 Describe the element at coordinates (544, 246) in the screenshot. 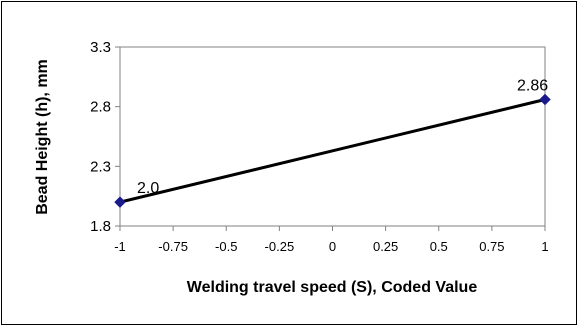

I see `x-tick-label: 1` at that location.